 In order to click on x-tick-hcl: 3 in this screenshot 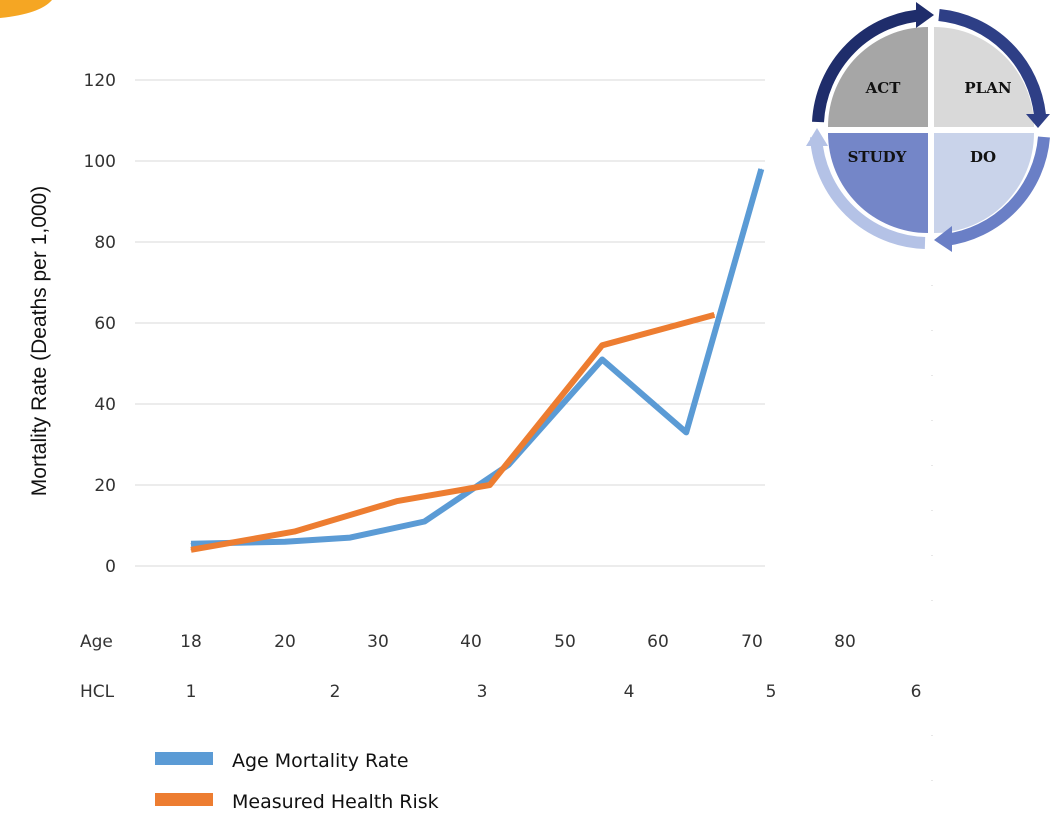, I will do `click(482, 692)`.